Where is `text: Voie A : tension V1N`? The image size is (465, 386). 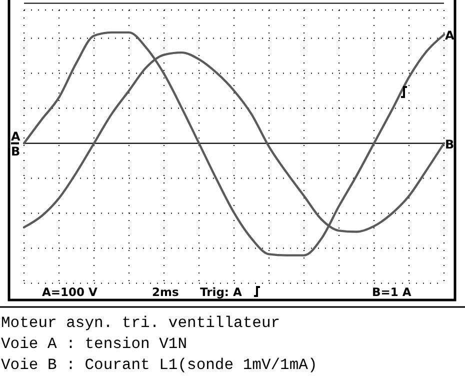 text: Voie A : tension V1N is located at coordinates (94, 344).